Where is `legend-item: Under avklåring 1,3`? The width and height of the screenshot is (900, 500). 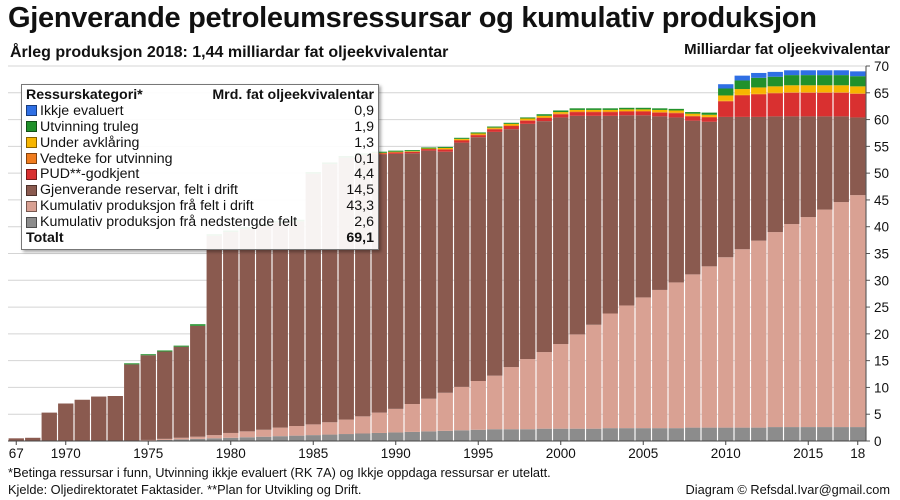
legend-item: Under avklåring 1,3 is located at coordinates (200, 143).